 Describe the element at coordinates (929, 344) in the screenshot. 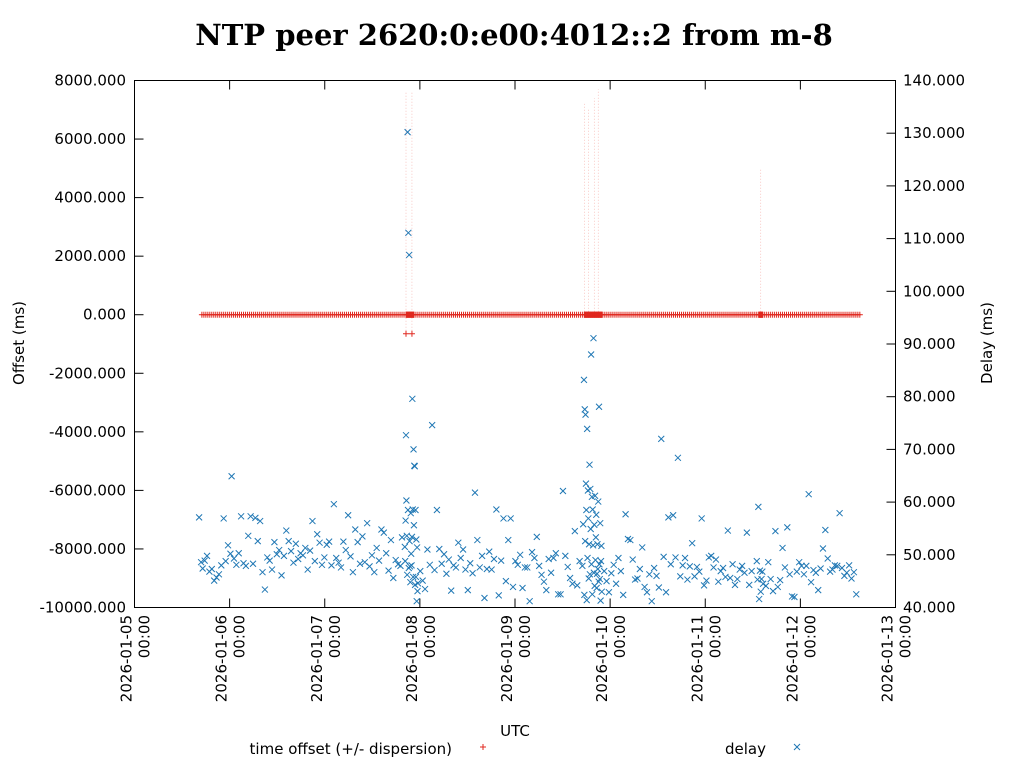

I see `y2-tick-label: 90.000` at that location.